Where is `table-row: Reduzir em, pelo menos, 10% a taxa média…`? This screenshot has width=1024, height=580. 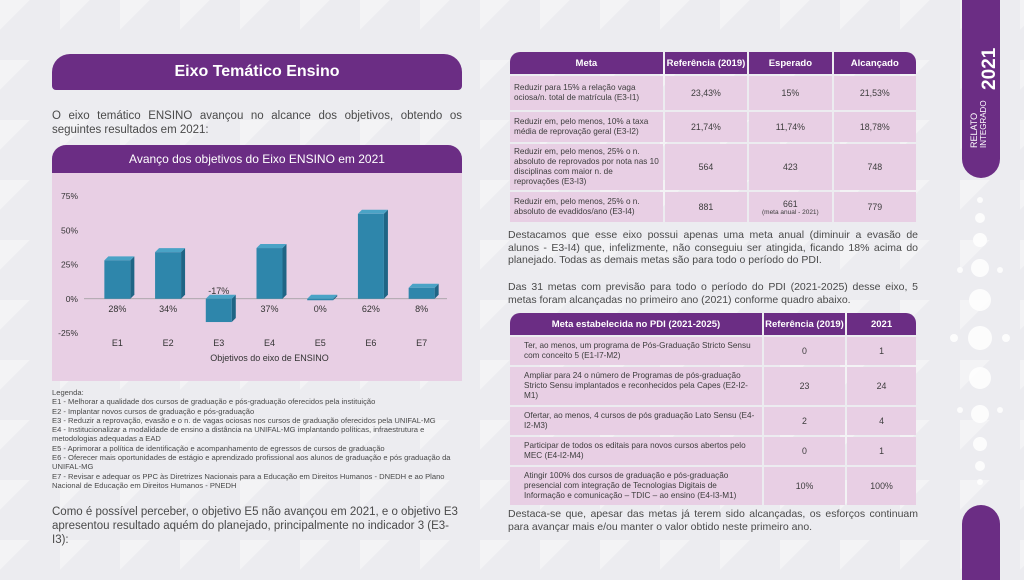 table-row: Reduzir em, pelo menos, 10% a taxa média… is located at coordinates (713, 127).